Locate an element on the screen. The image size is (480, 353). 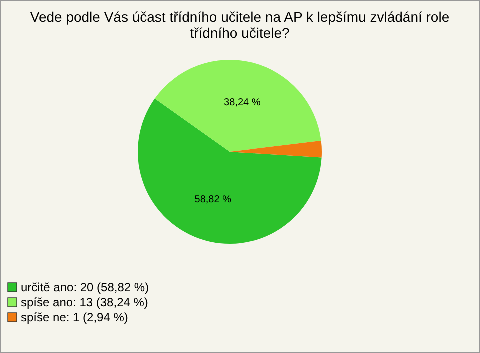
legend-label: spíše ano: 13 (38,24 %) is located at coordinates (84, 303).